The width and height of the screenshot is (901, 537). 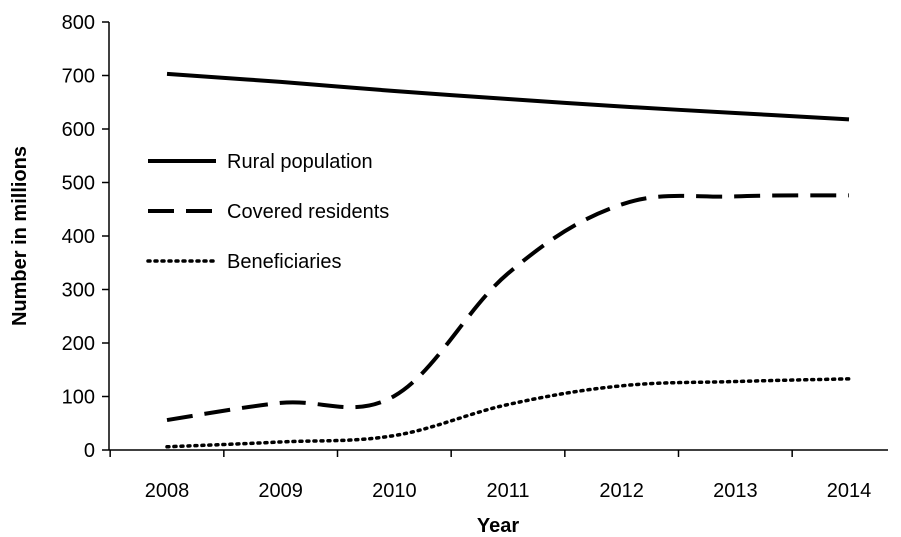 What do you see at coordinates (280, 491) in the screenshot?
I see `x-tick-label: 2009` at bounding box center [280, 491].